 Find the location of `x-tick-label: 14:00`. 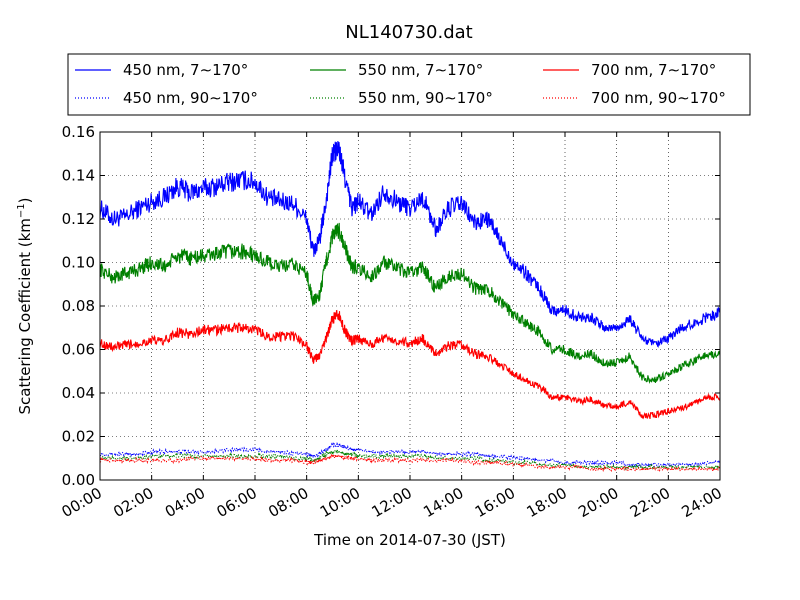

x-tick-label: 14:00 is located at coordinates (443, 502).